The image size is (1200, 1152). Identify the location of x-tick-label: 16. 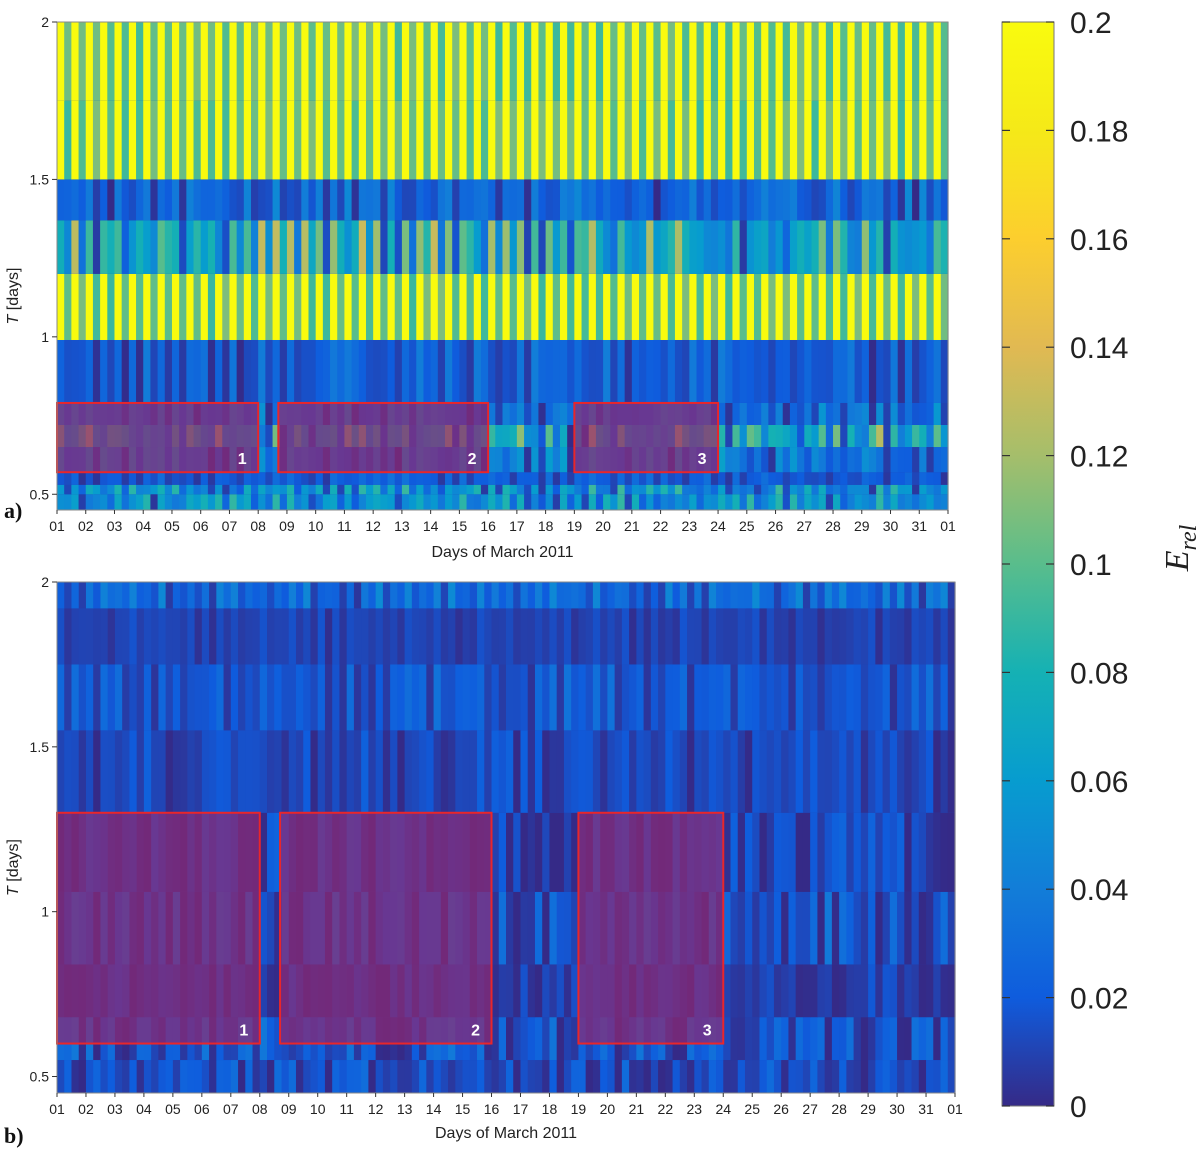
(492, 1109).